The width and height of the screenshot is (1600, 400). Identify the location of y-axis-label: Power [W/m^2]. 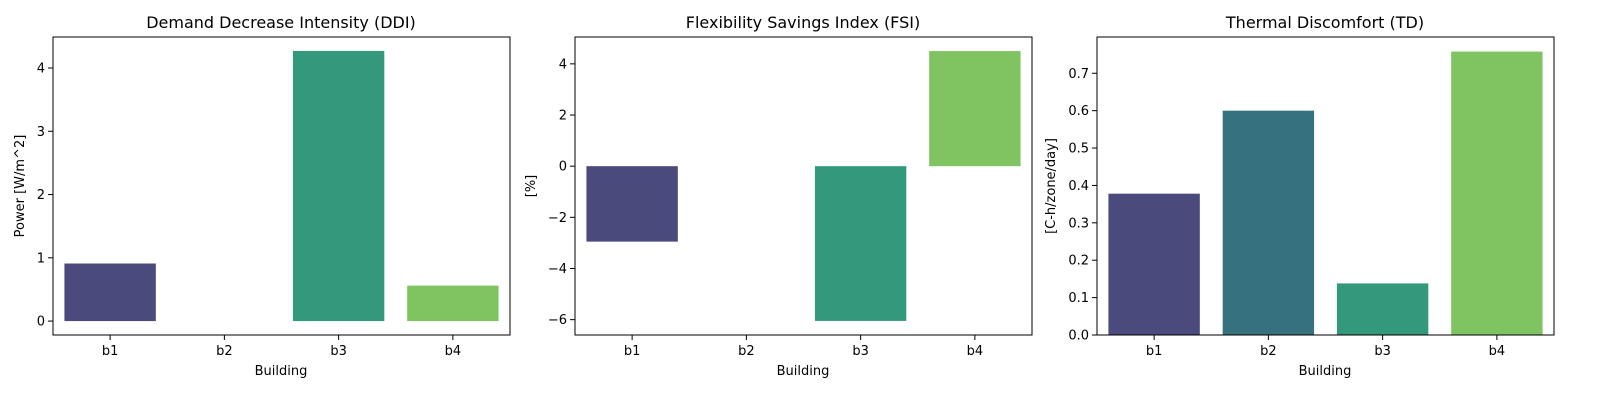
(20, 186).